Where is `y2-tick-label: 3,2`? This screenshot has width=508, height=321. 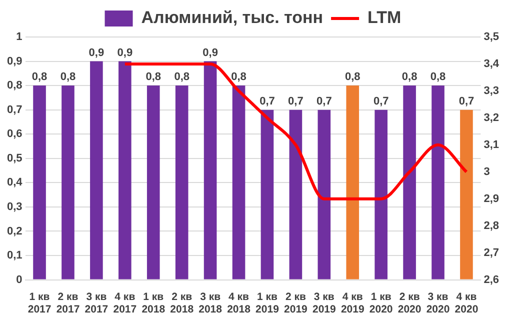 y2-tick-label: 3,2 is located at coordinates (492, 118).